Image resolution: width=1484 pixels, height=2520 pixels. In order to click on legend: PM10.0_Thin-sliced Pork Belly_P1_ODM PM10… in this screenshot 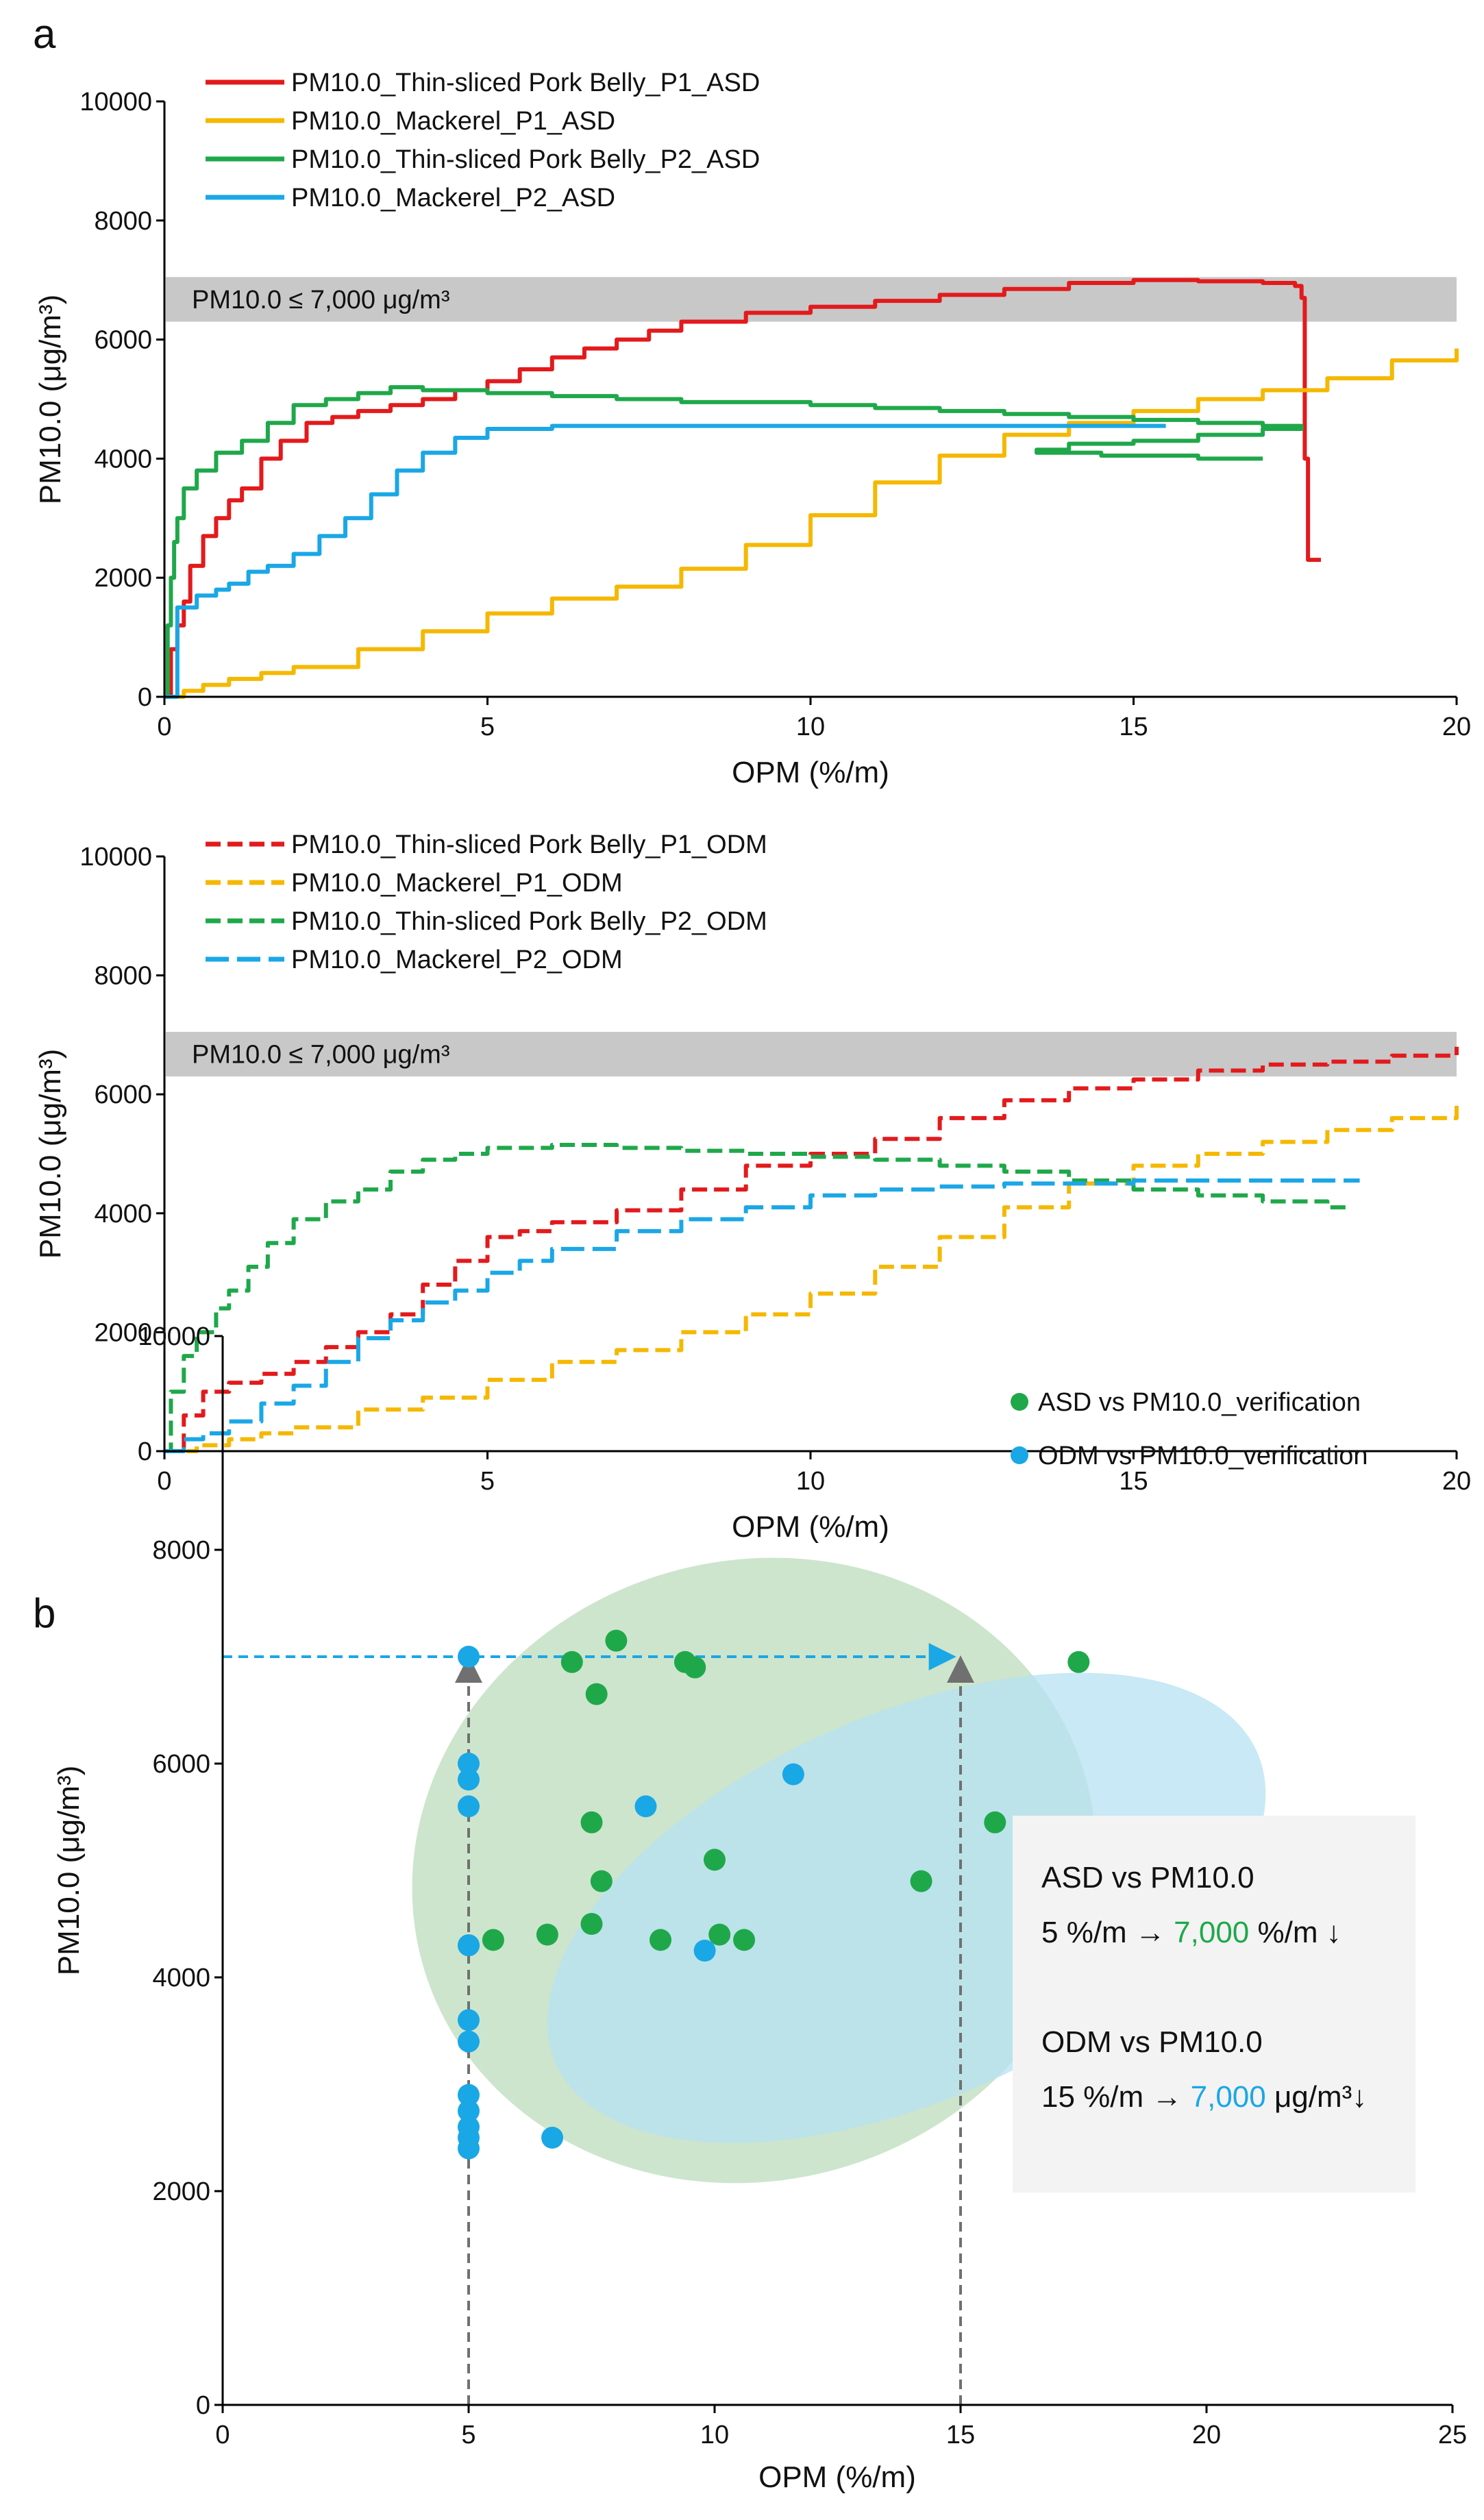, I will do `click(487, 902)`.